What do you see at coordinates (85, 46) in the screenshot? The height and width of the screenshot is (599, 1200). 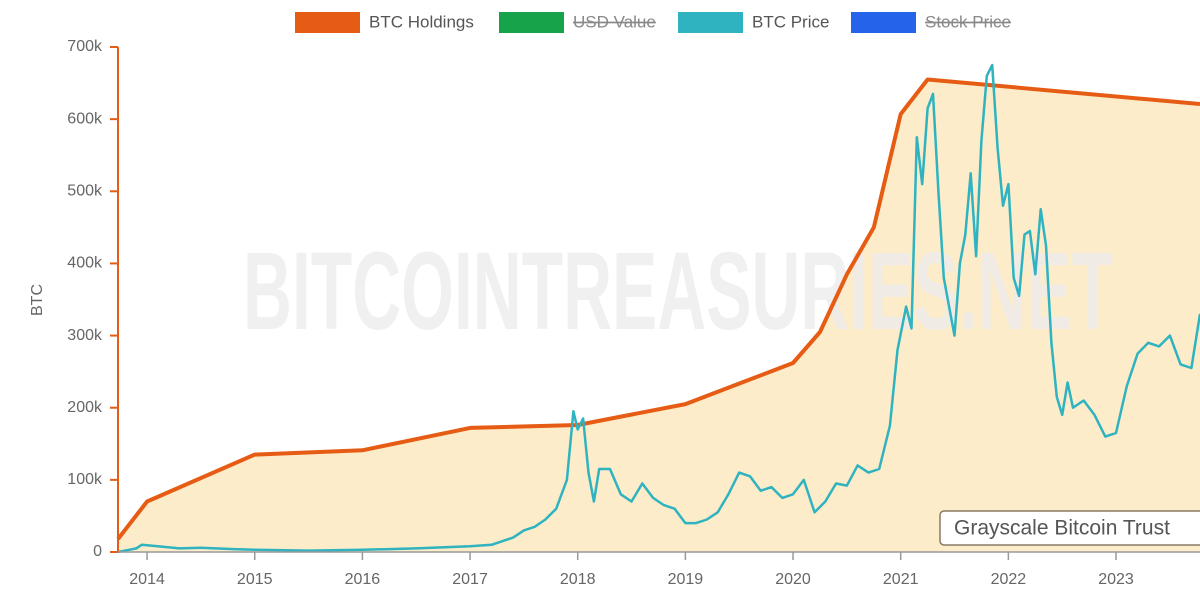 I see `y-tick-label: 700k` at bounding box center [85, 46].